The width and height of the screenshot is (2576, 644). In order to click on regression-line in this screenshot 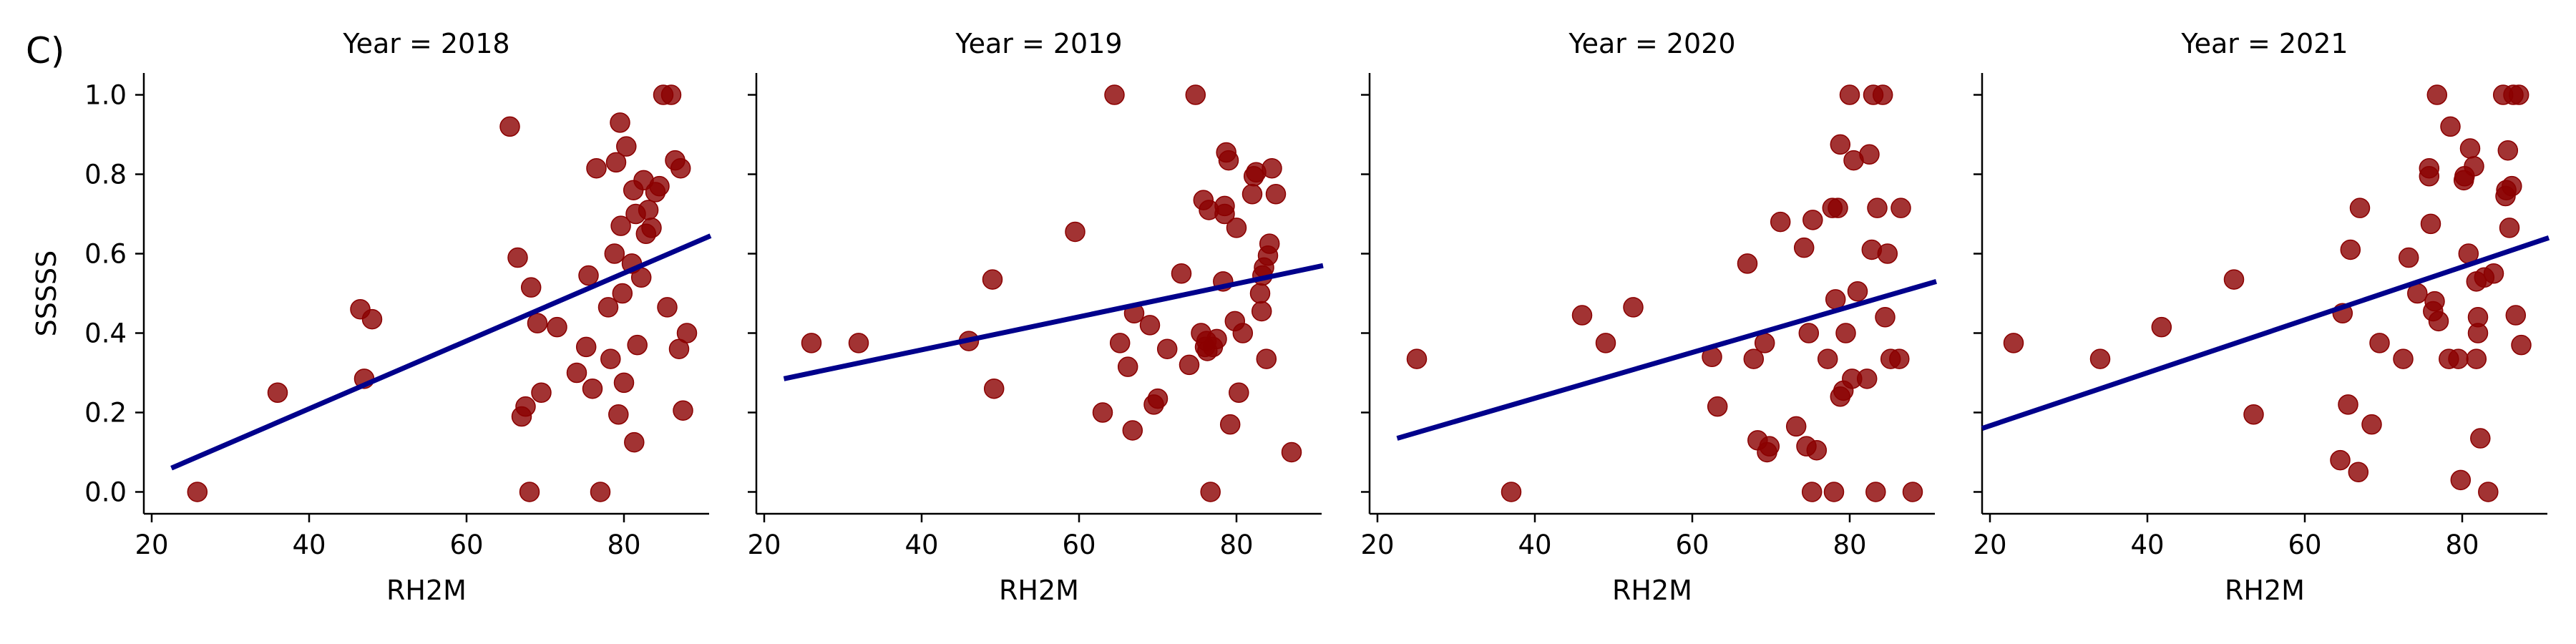, I will do `click(1666, 359)`.